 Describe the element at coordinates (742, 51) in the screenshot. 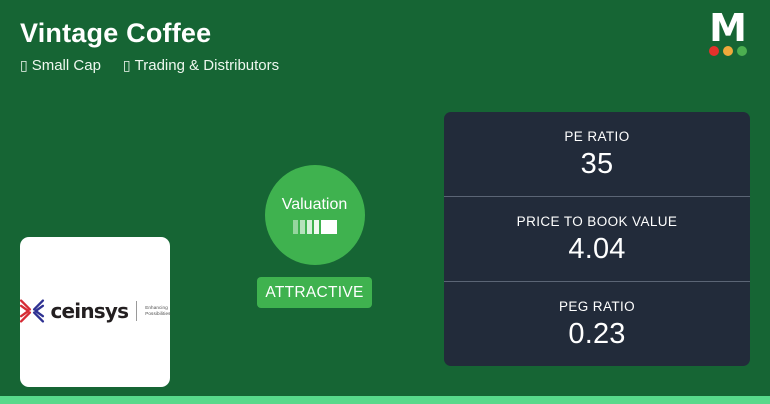

I see `dot-green` at that location.